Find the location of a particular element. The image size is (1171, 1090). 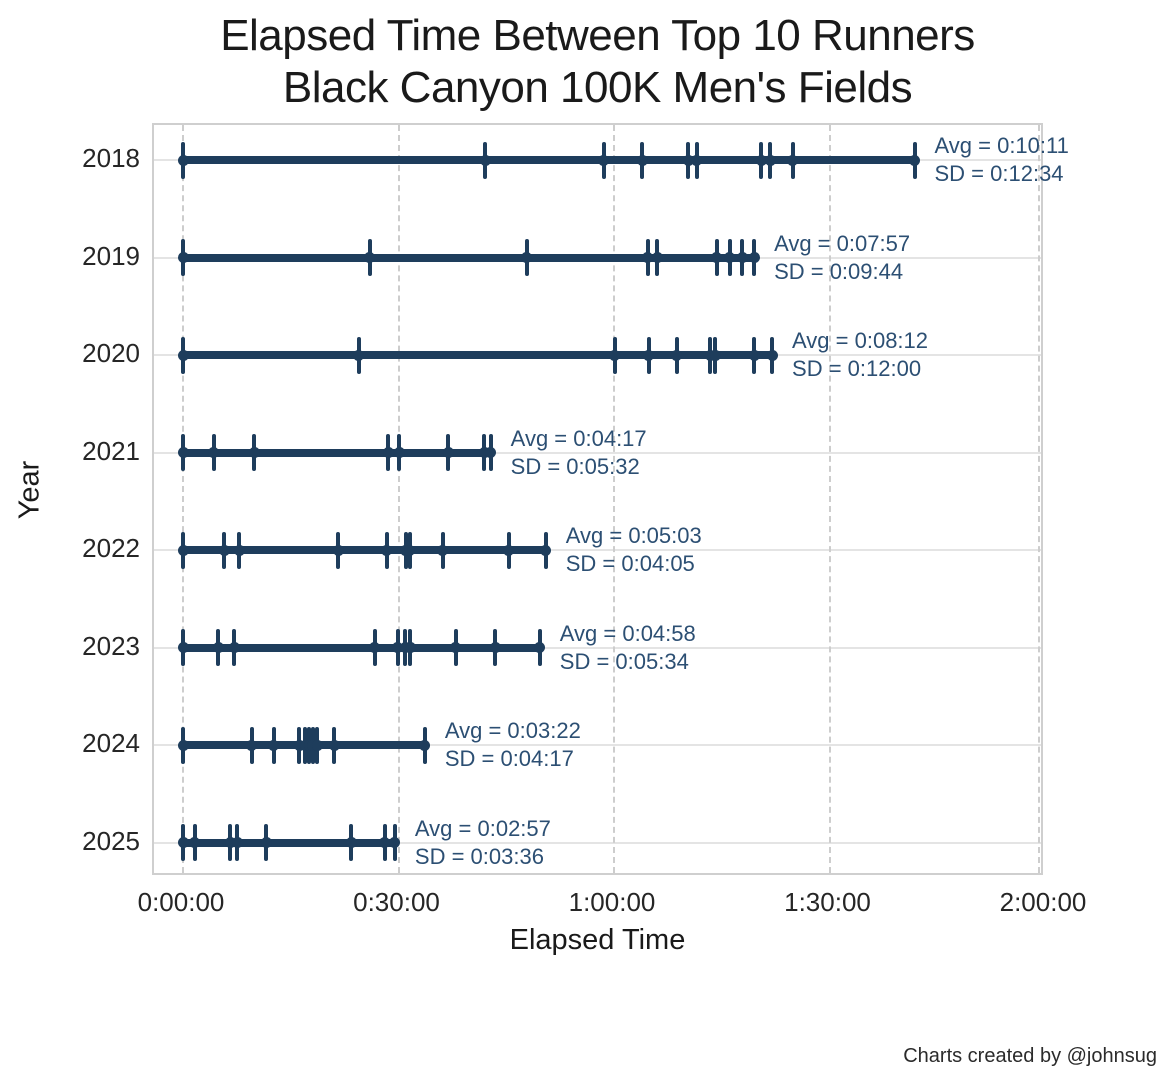

sd-annotation: SD = 0:12:34 is located at coordinates (999, 173).